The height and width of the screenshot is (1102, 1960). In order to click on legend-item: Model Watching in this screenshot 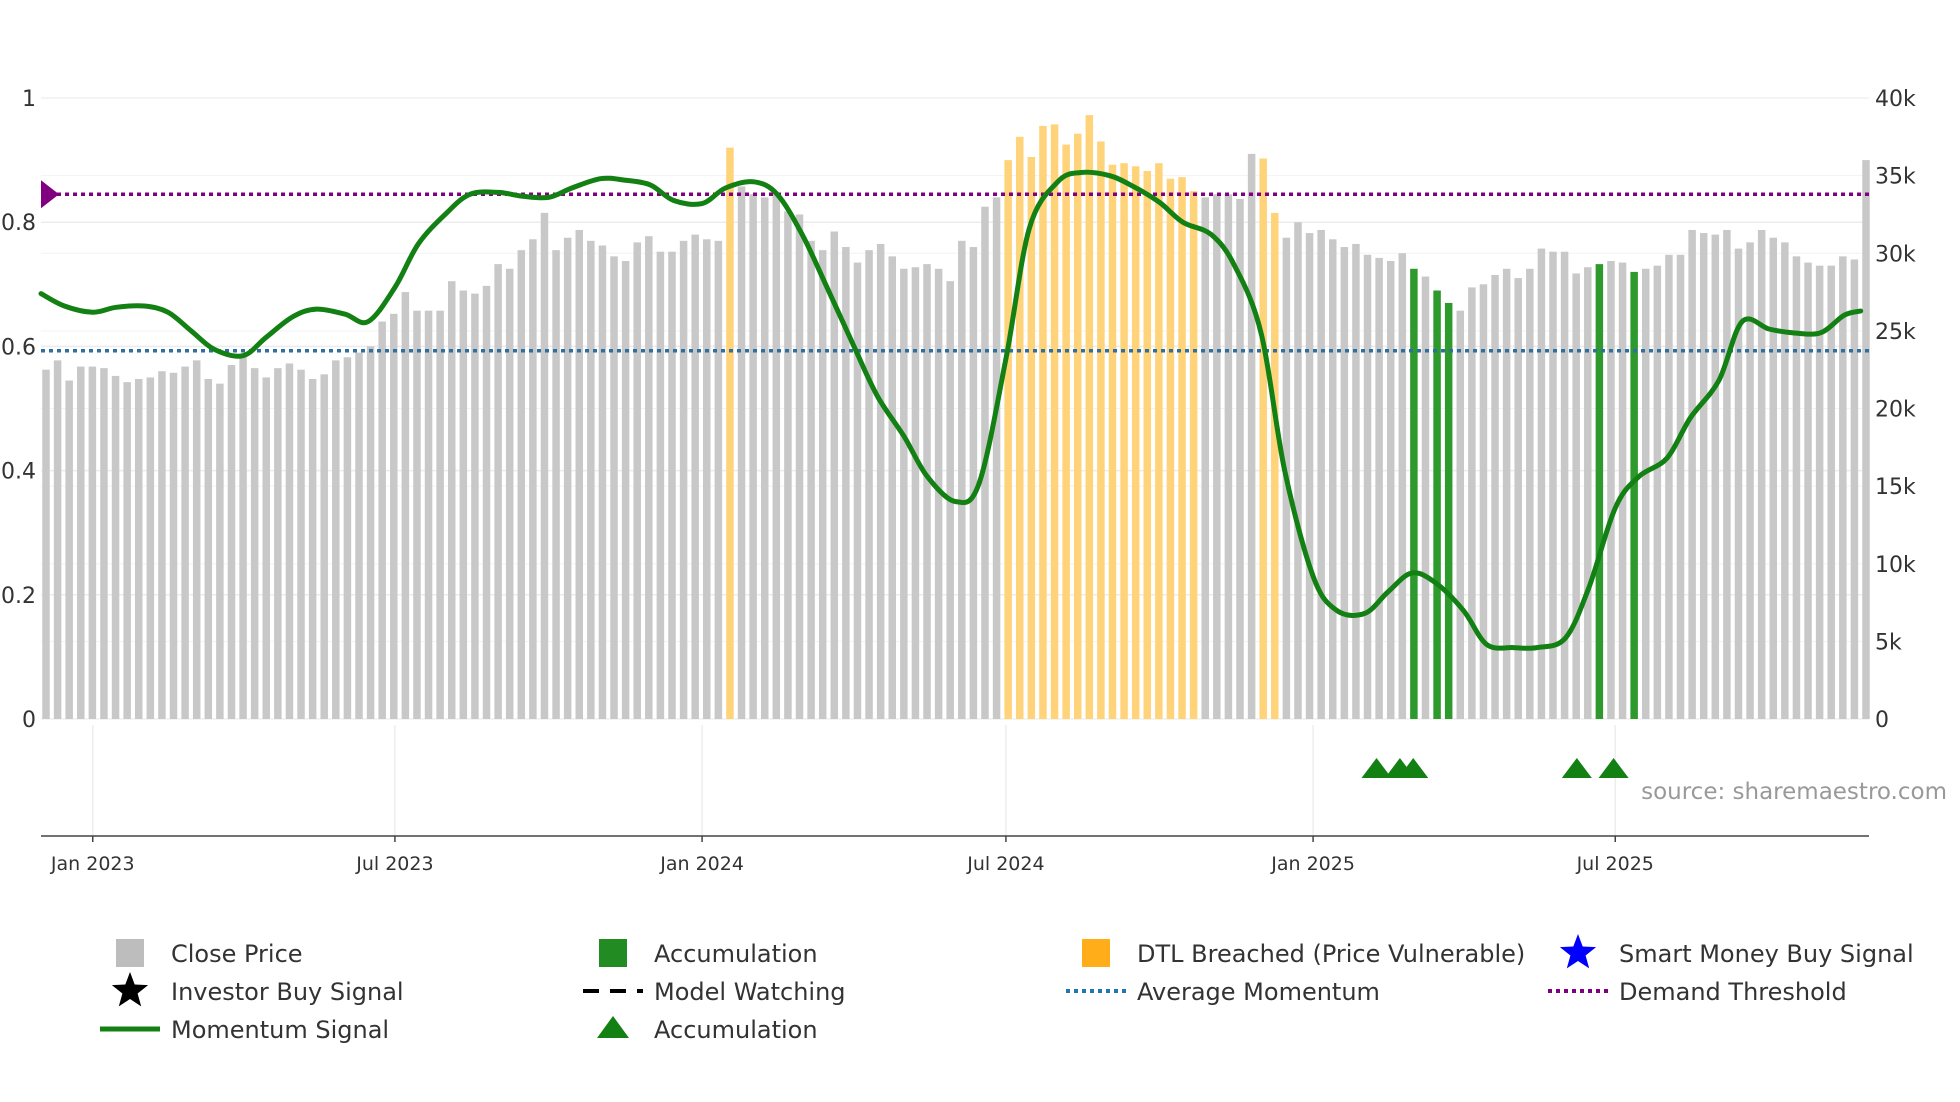, I will do `click(714, 992)`.